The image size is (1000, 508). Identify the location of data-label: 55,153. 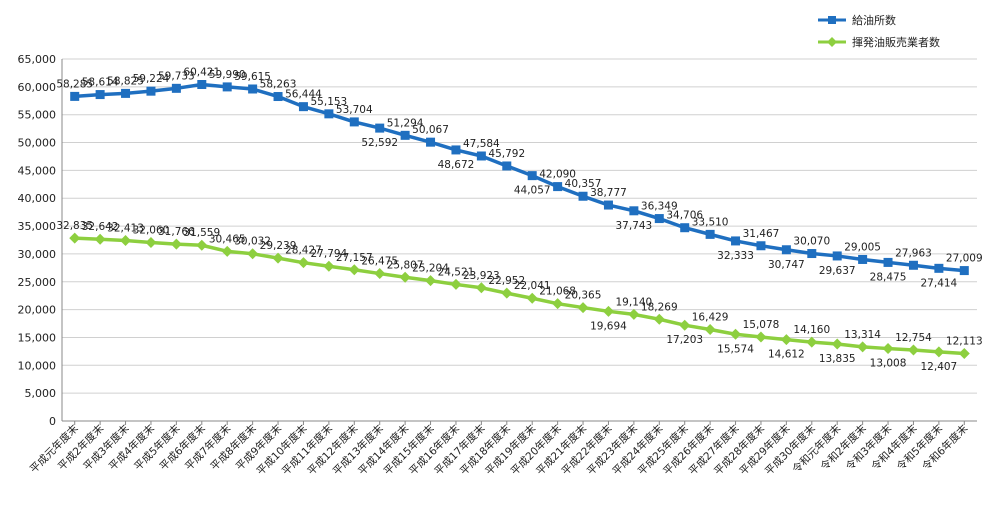
(329, 102).